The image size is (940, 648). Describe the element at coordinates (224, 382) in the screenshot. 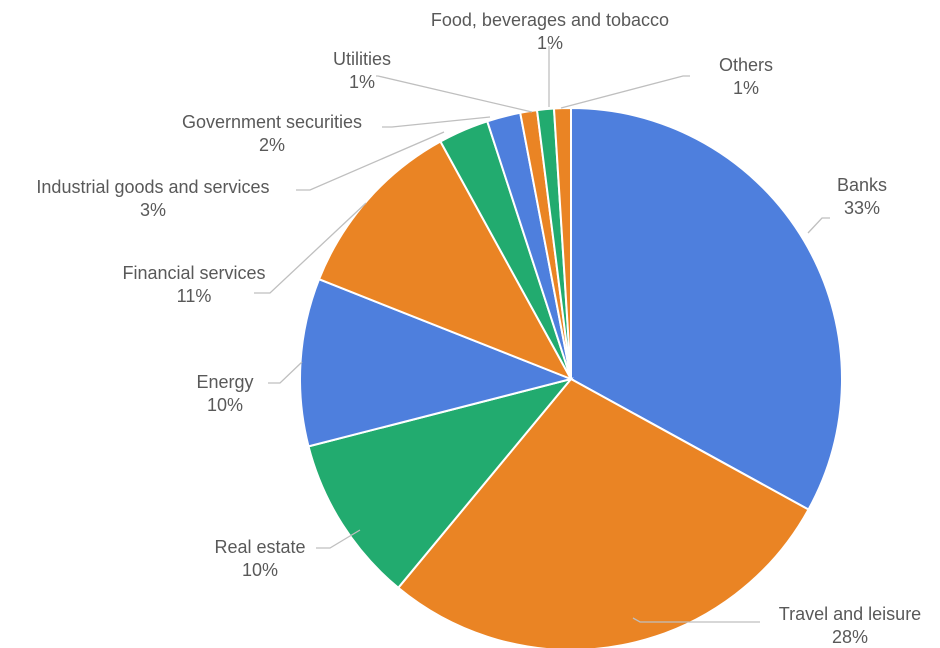

I see `slice-category-label: Energy` at that location.